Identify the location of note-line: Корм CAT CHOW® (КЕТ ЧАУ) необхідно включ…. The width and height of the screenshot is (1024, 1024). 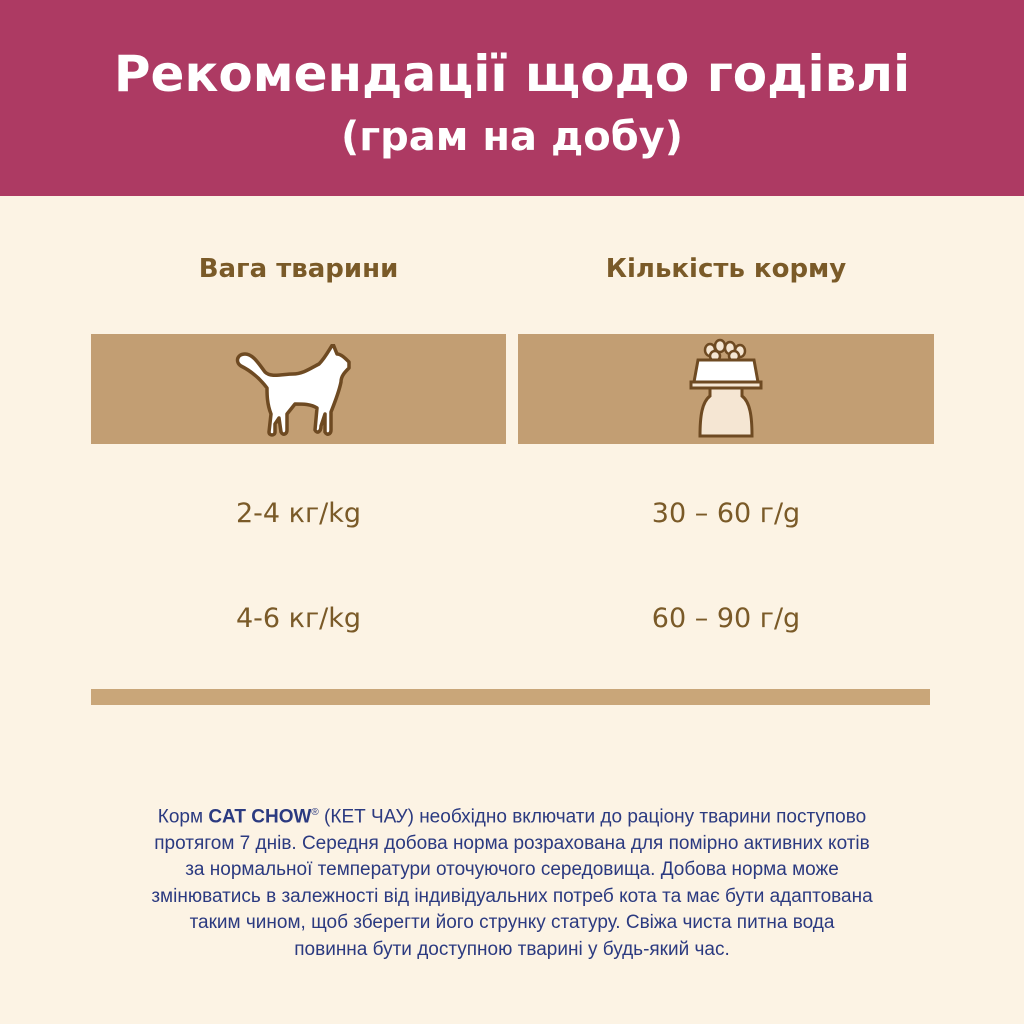
(512, 815).